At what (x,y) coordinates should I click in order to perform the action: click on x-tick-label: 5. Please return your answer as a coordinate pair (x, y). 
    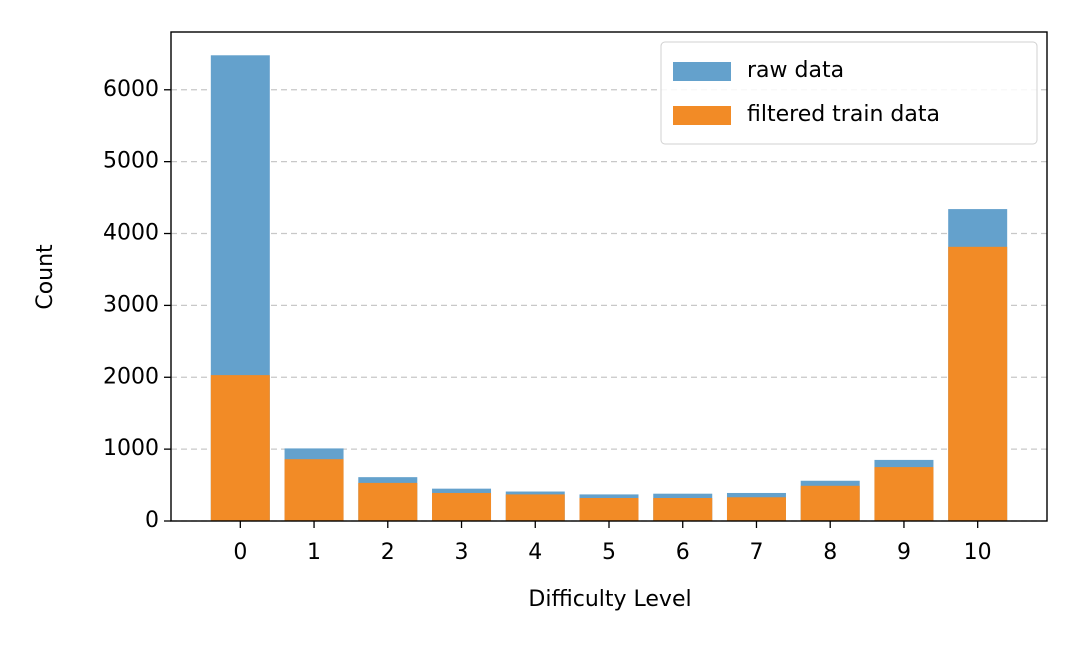
    Looking at the image, I should click on (609, 552).